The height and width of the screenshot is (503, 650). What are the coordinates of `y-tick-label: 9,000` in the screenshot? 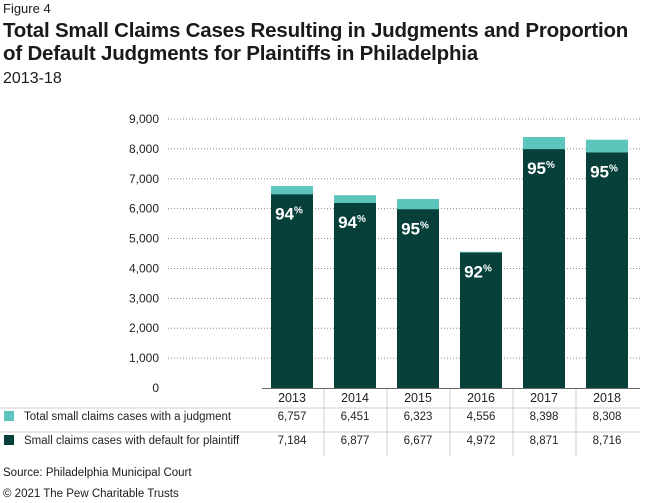 It's located at (144, 119).